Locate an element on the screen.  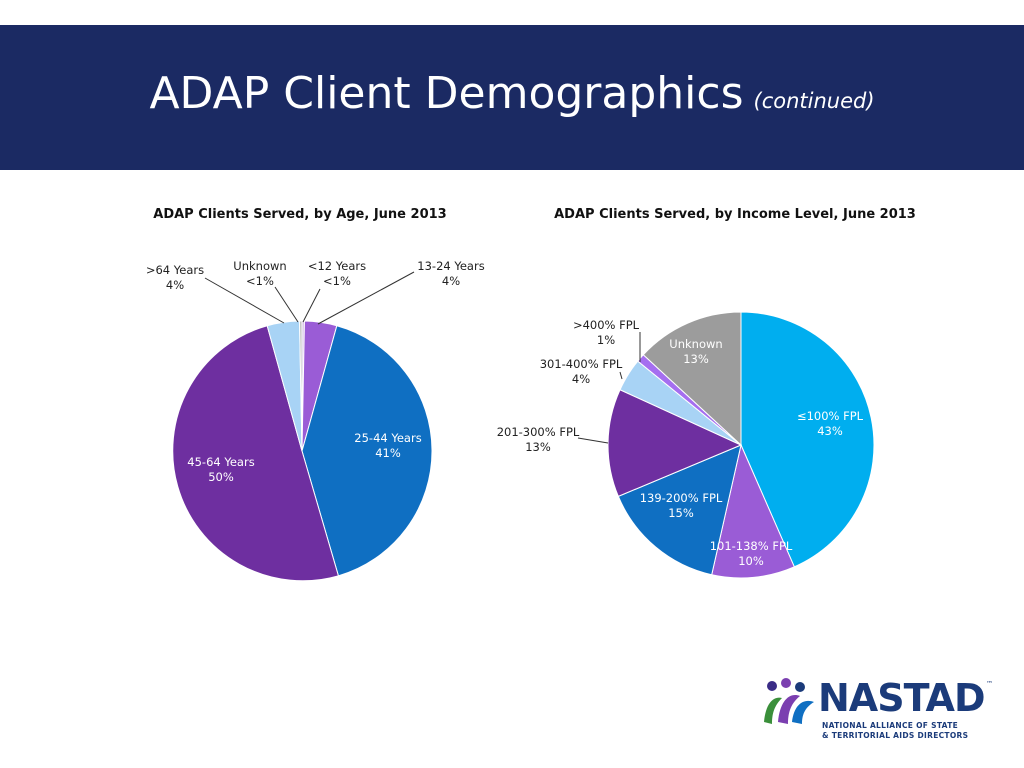
income-slice-139-200-fpl is located at coordinates (679, 510).